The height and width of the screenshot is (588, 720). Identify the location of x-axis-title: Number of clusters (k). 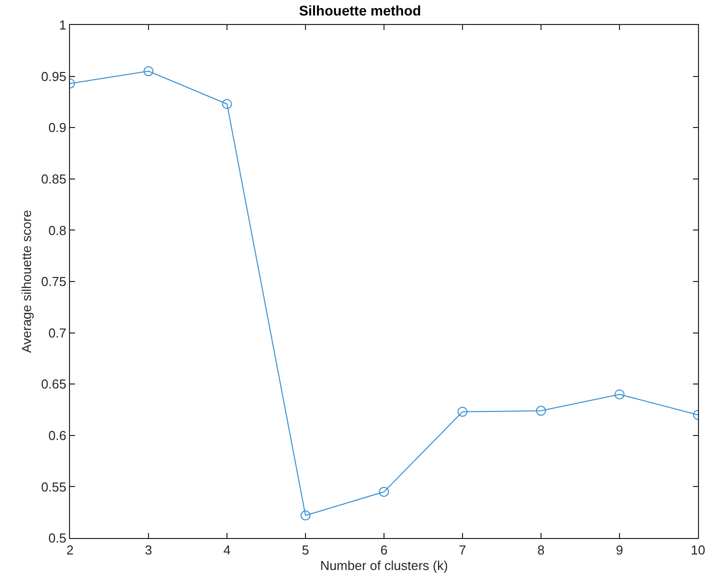
(384, 566).